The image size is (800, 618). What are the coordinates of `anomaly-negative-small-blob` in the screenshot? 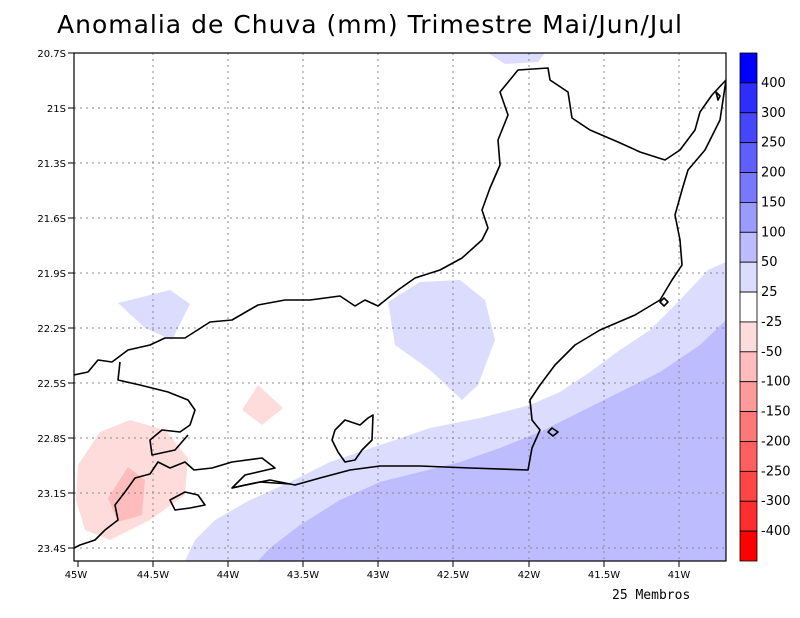 It's located at (262, 405).